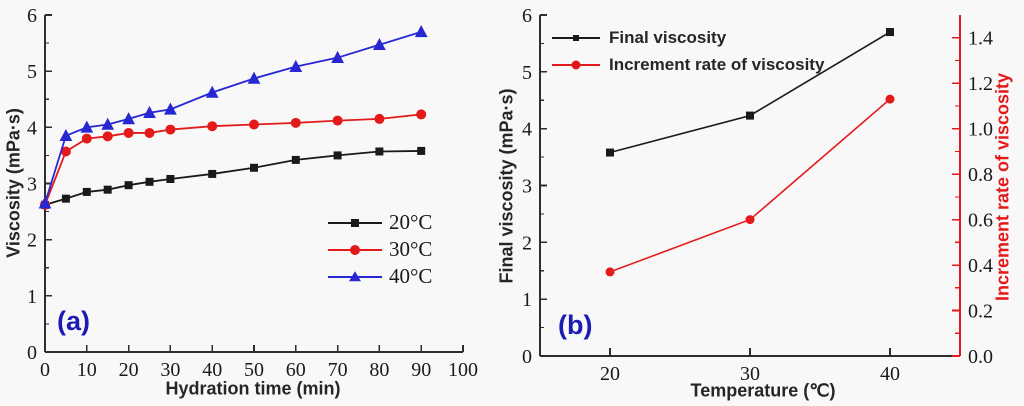  I want to click on y-tick-label: 6, so click(32, 16).